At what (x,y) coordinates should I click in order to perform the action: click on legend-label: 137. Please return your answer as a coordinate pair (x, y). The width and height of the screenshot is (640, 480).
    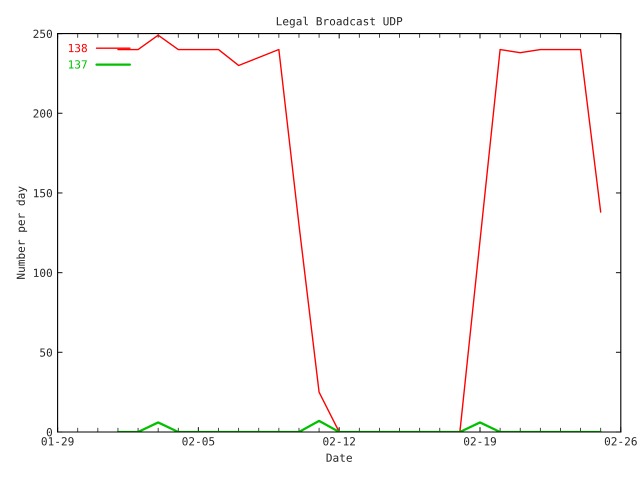
    Looking at the image, I should click on (77, 64).